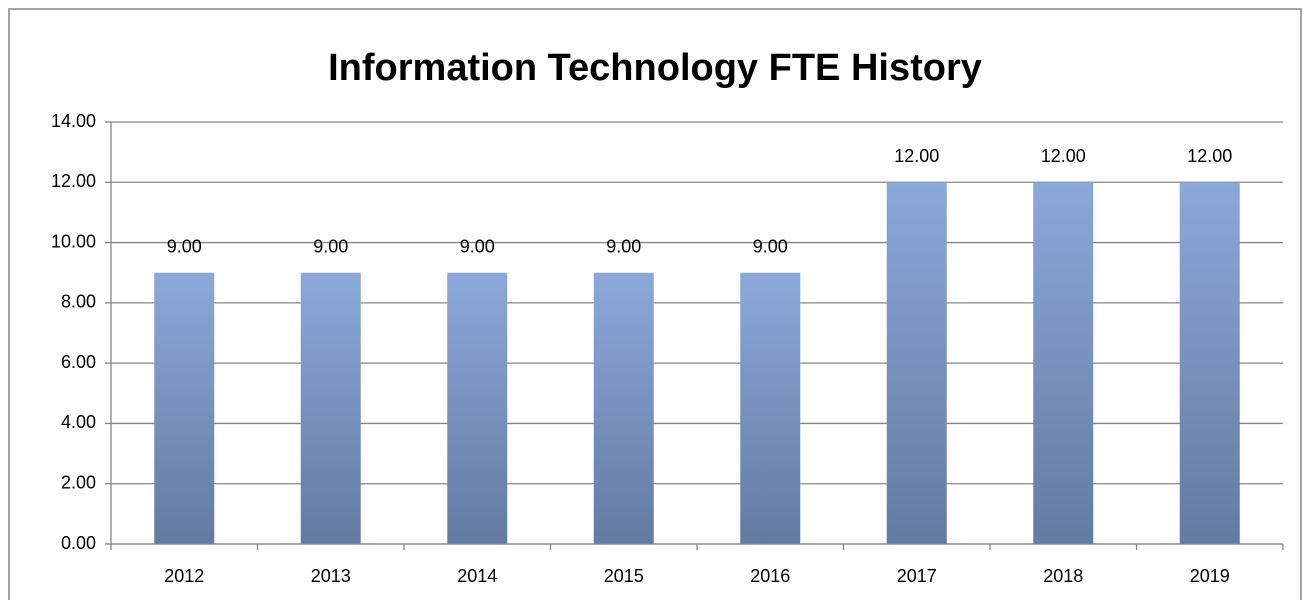 Image resolution: width=1310 pixels, height=600 pixels. I want to click on x-tick-label: 2013, so click(331, 576).